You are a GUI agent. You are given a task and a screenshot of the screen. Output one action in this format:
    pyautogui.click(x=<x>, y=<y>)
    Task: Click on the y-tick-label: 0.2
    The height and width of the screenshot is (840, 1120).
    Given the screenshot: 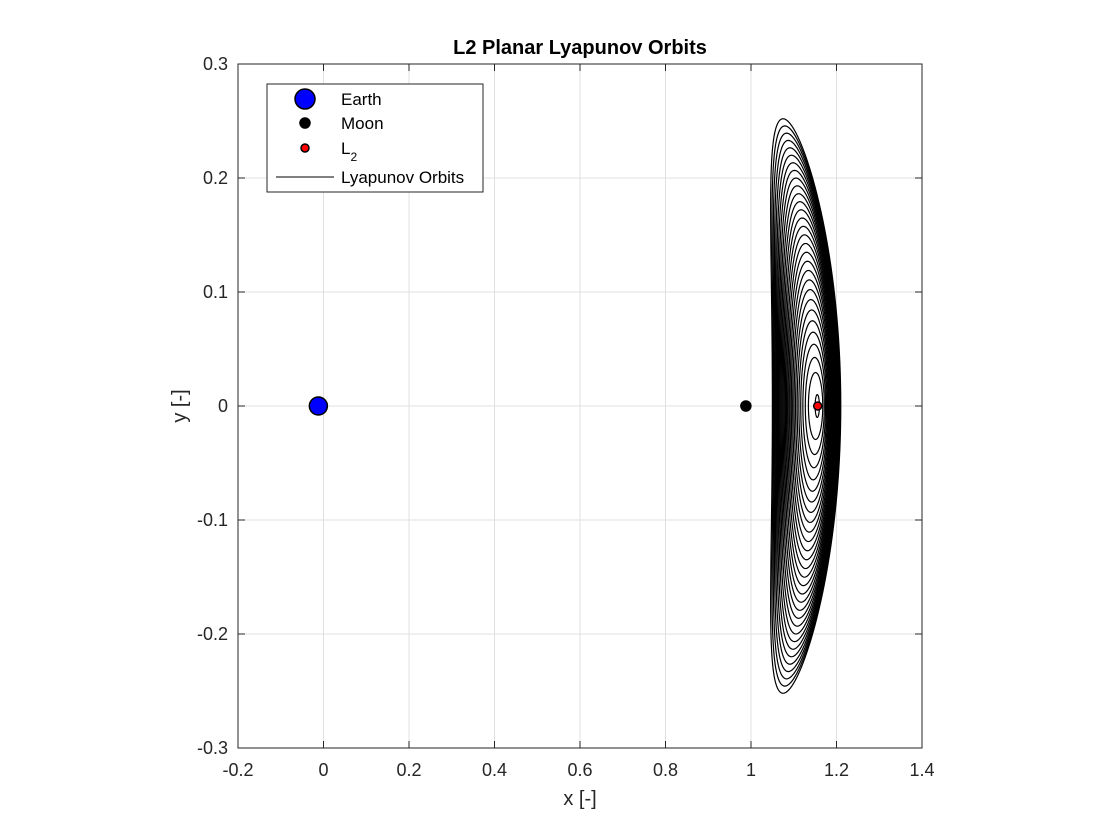 What is the action you would take?
    pyautogui.click(x=215, y=178)
    